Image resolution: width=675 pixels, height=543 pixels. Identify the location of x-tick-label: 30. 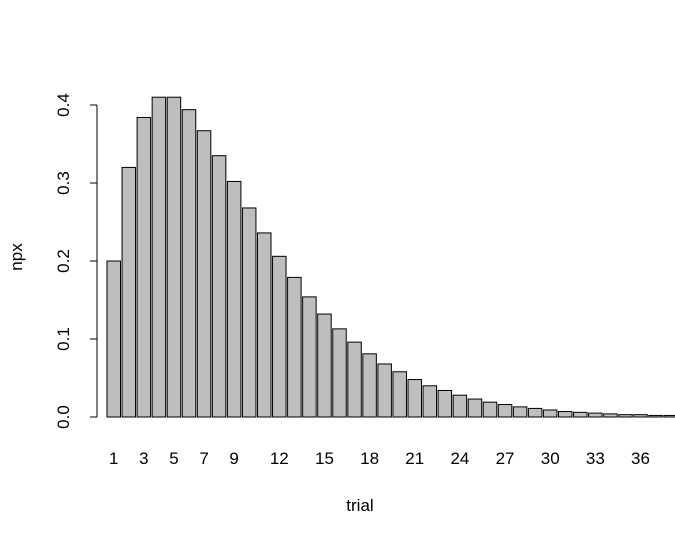
(550, 458).